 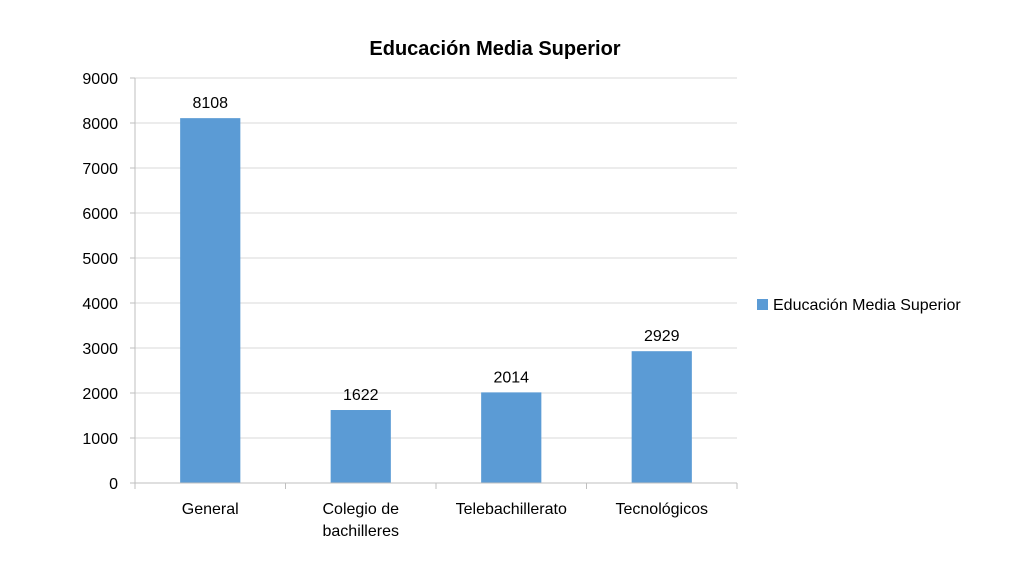 What do you see at coordinates (100, 304) in the screenshot?
I see `y-tick-label: 4000` at bounding box center [100, 304].